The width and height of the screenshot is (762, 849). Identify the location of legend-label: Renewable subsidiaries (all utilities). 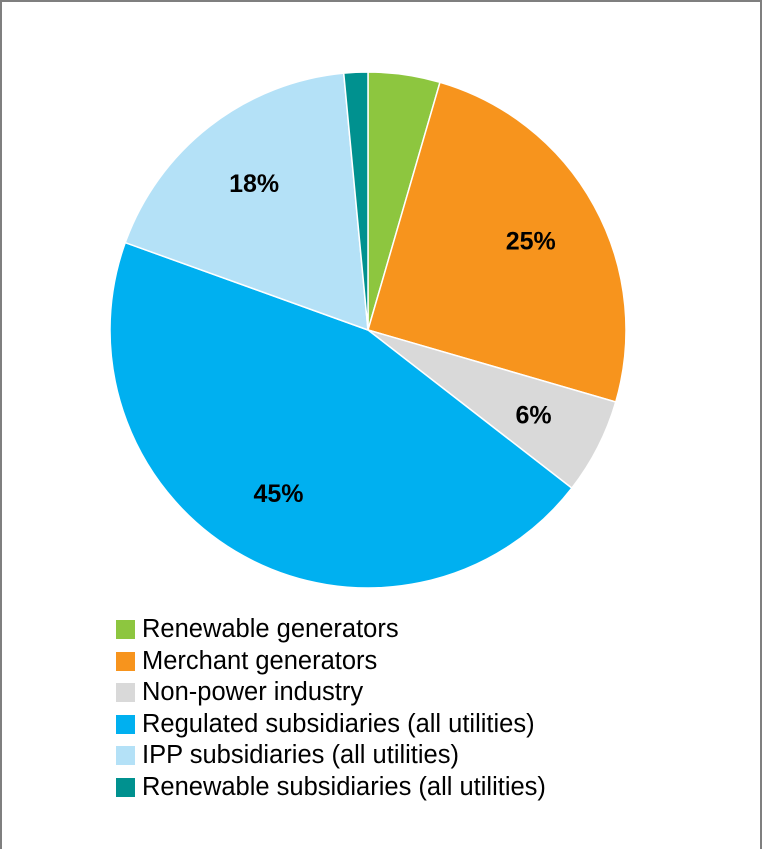
(344, 786).